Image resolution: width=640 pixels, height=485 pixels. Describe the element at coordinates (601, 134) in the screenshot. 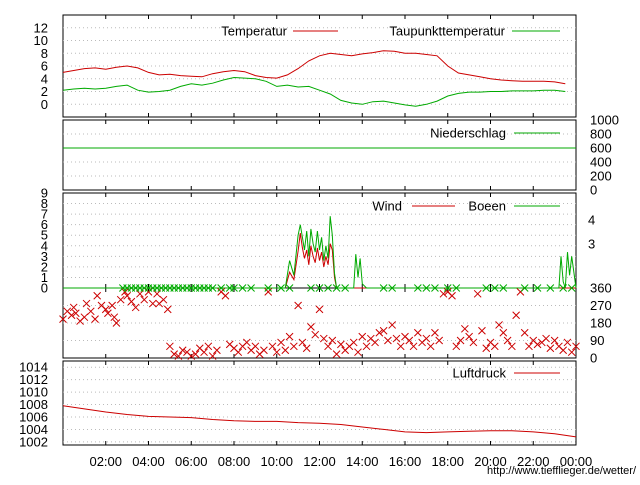

I see `y-tick-label: 800` at that location.